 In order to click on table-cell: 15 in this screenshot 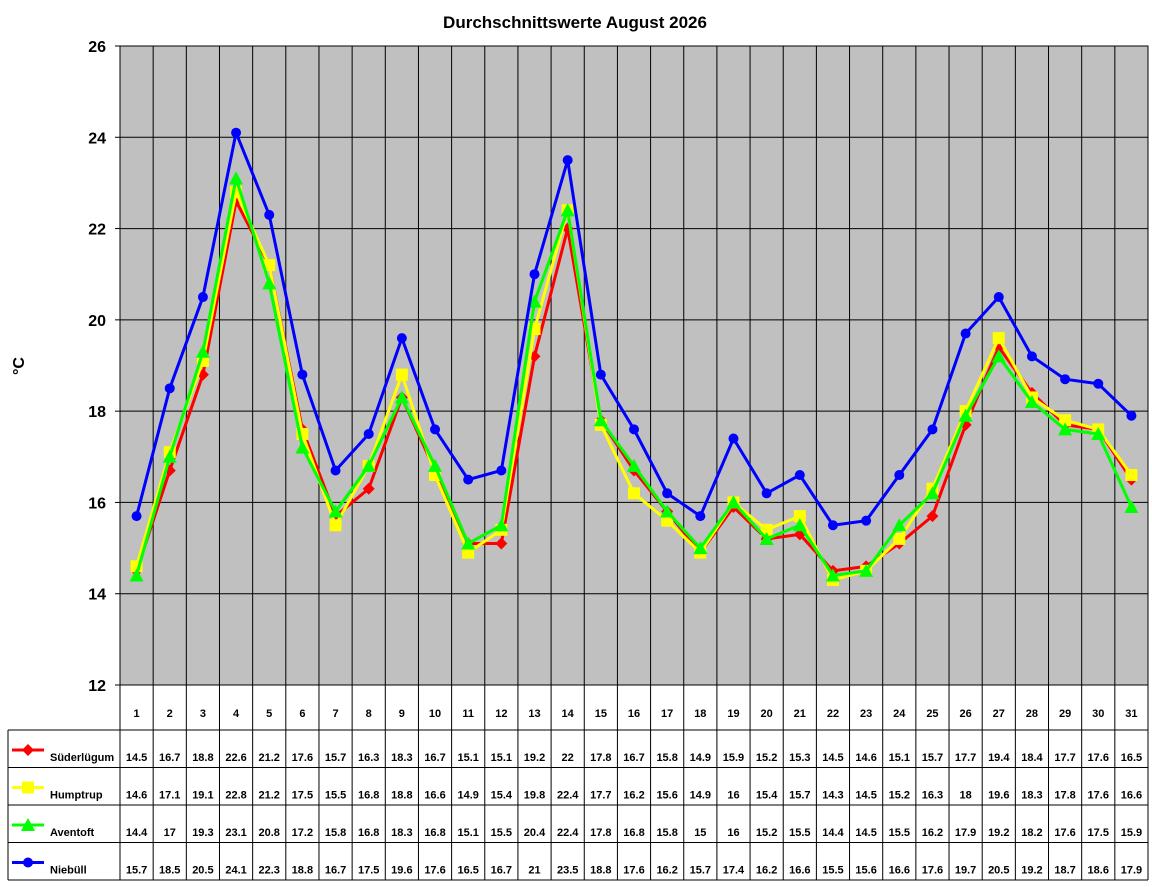, I will do `click(700, 833)`.